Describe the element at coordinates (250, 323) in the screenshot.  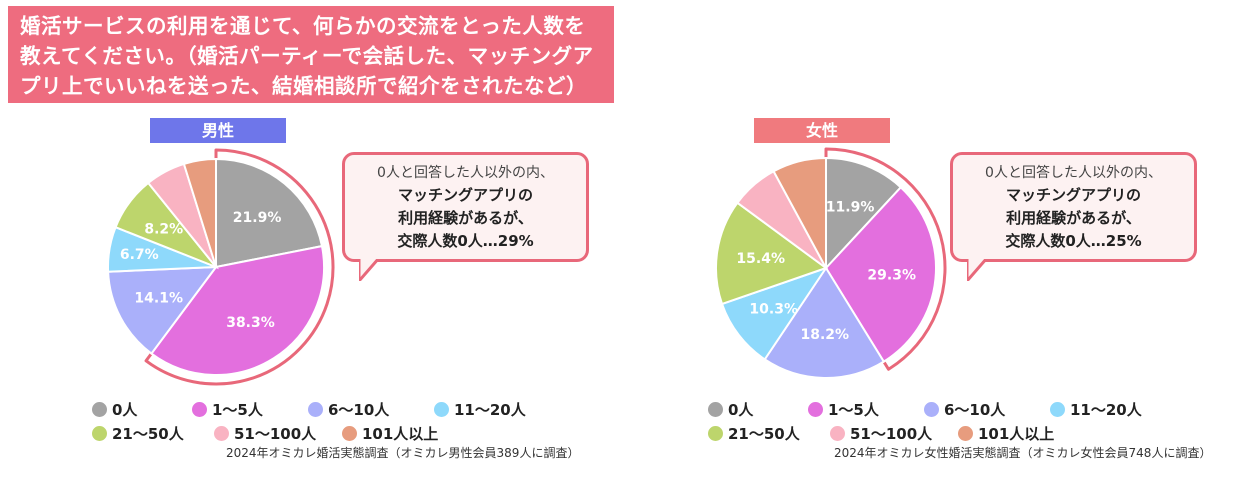
I see `pie-label-1: 38.3%` at that location.